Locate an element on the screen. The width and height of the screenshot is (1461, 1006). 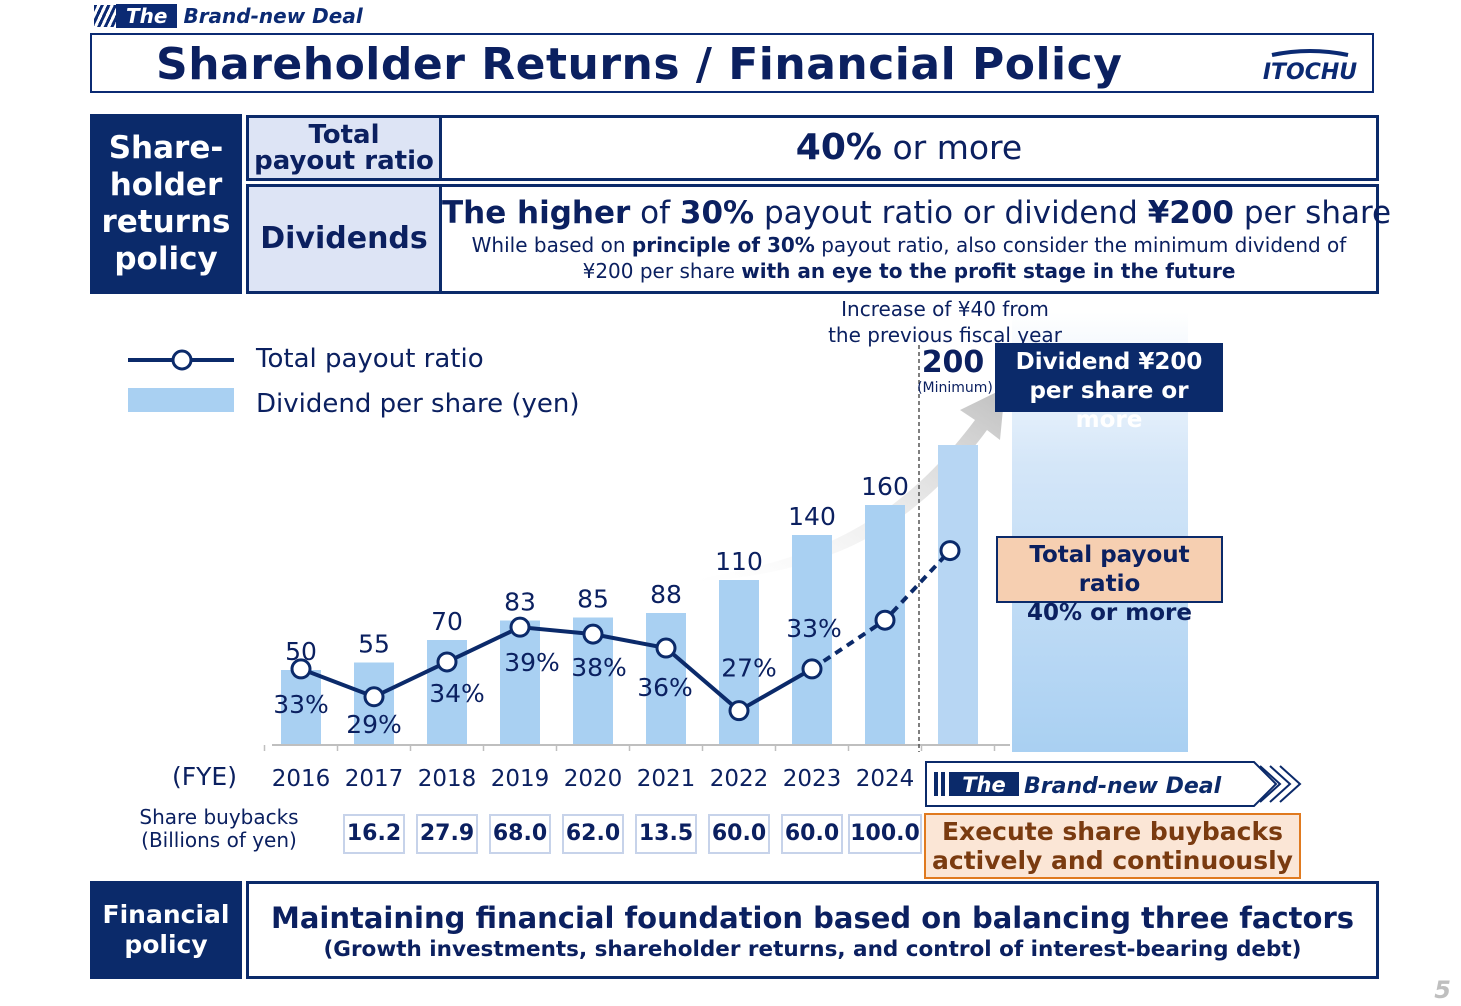
buyback-value-2024: 100.0 is located at coordinates (885, 834).